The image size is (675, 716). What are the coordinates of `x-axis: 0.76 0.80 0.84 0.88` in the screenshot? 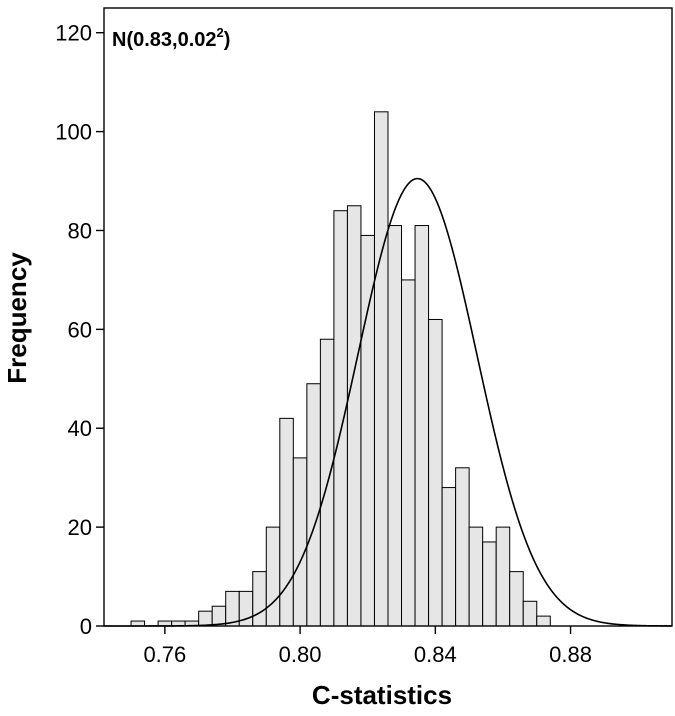 It's located at (367, 646).